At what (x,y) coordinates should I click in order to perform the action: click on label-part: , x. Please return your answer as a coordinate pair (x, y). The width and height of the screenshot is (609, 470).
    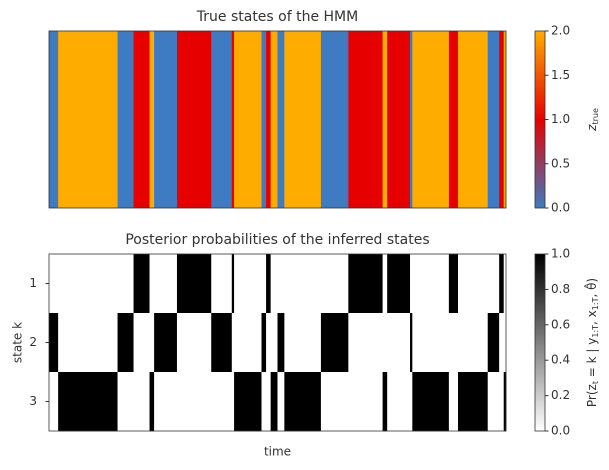
    Looking at the image, I should click on (592, 317).